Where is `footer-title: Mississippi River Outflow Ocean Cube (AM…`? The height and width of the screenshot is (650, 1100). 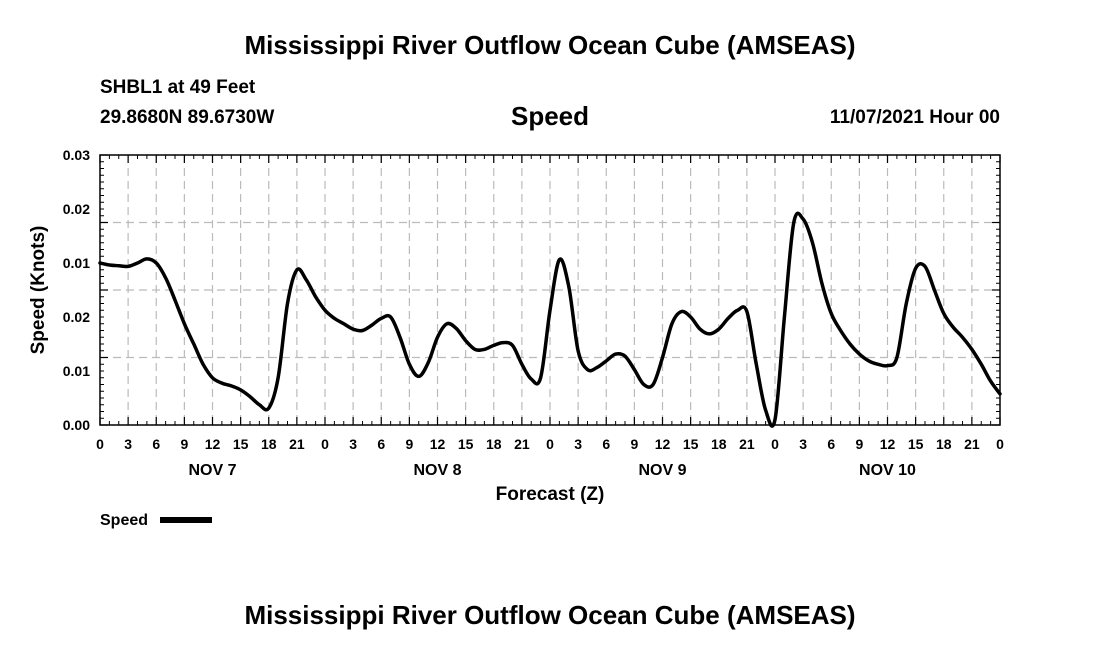
footer-title: Mississippi River Outflow Ocean Cube (AM… is located at coordinates (550, 615).